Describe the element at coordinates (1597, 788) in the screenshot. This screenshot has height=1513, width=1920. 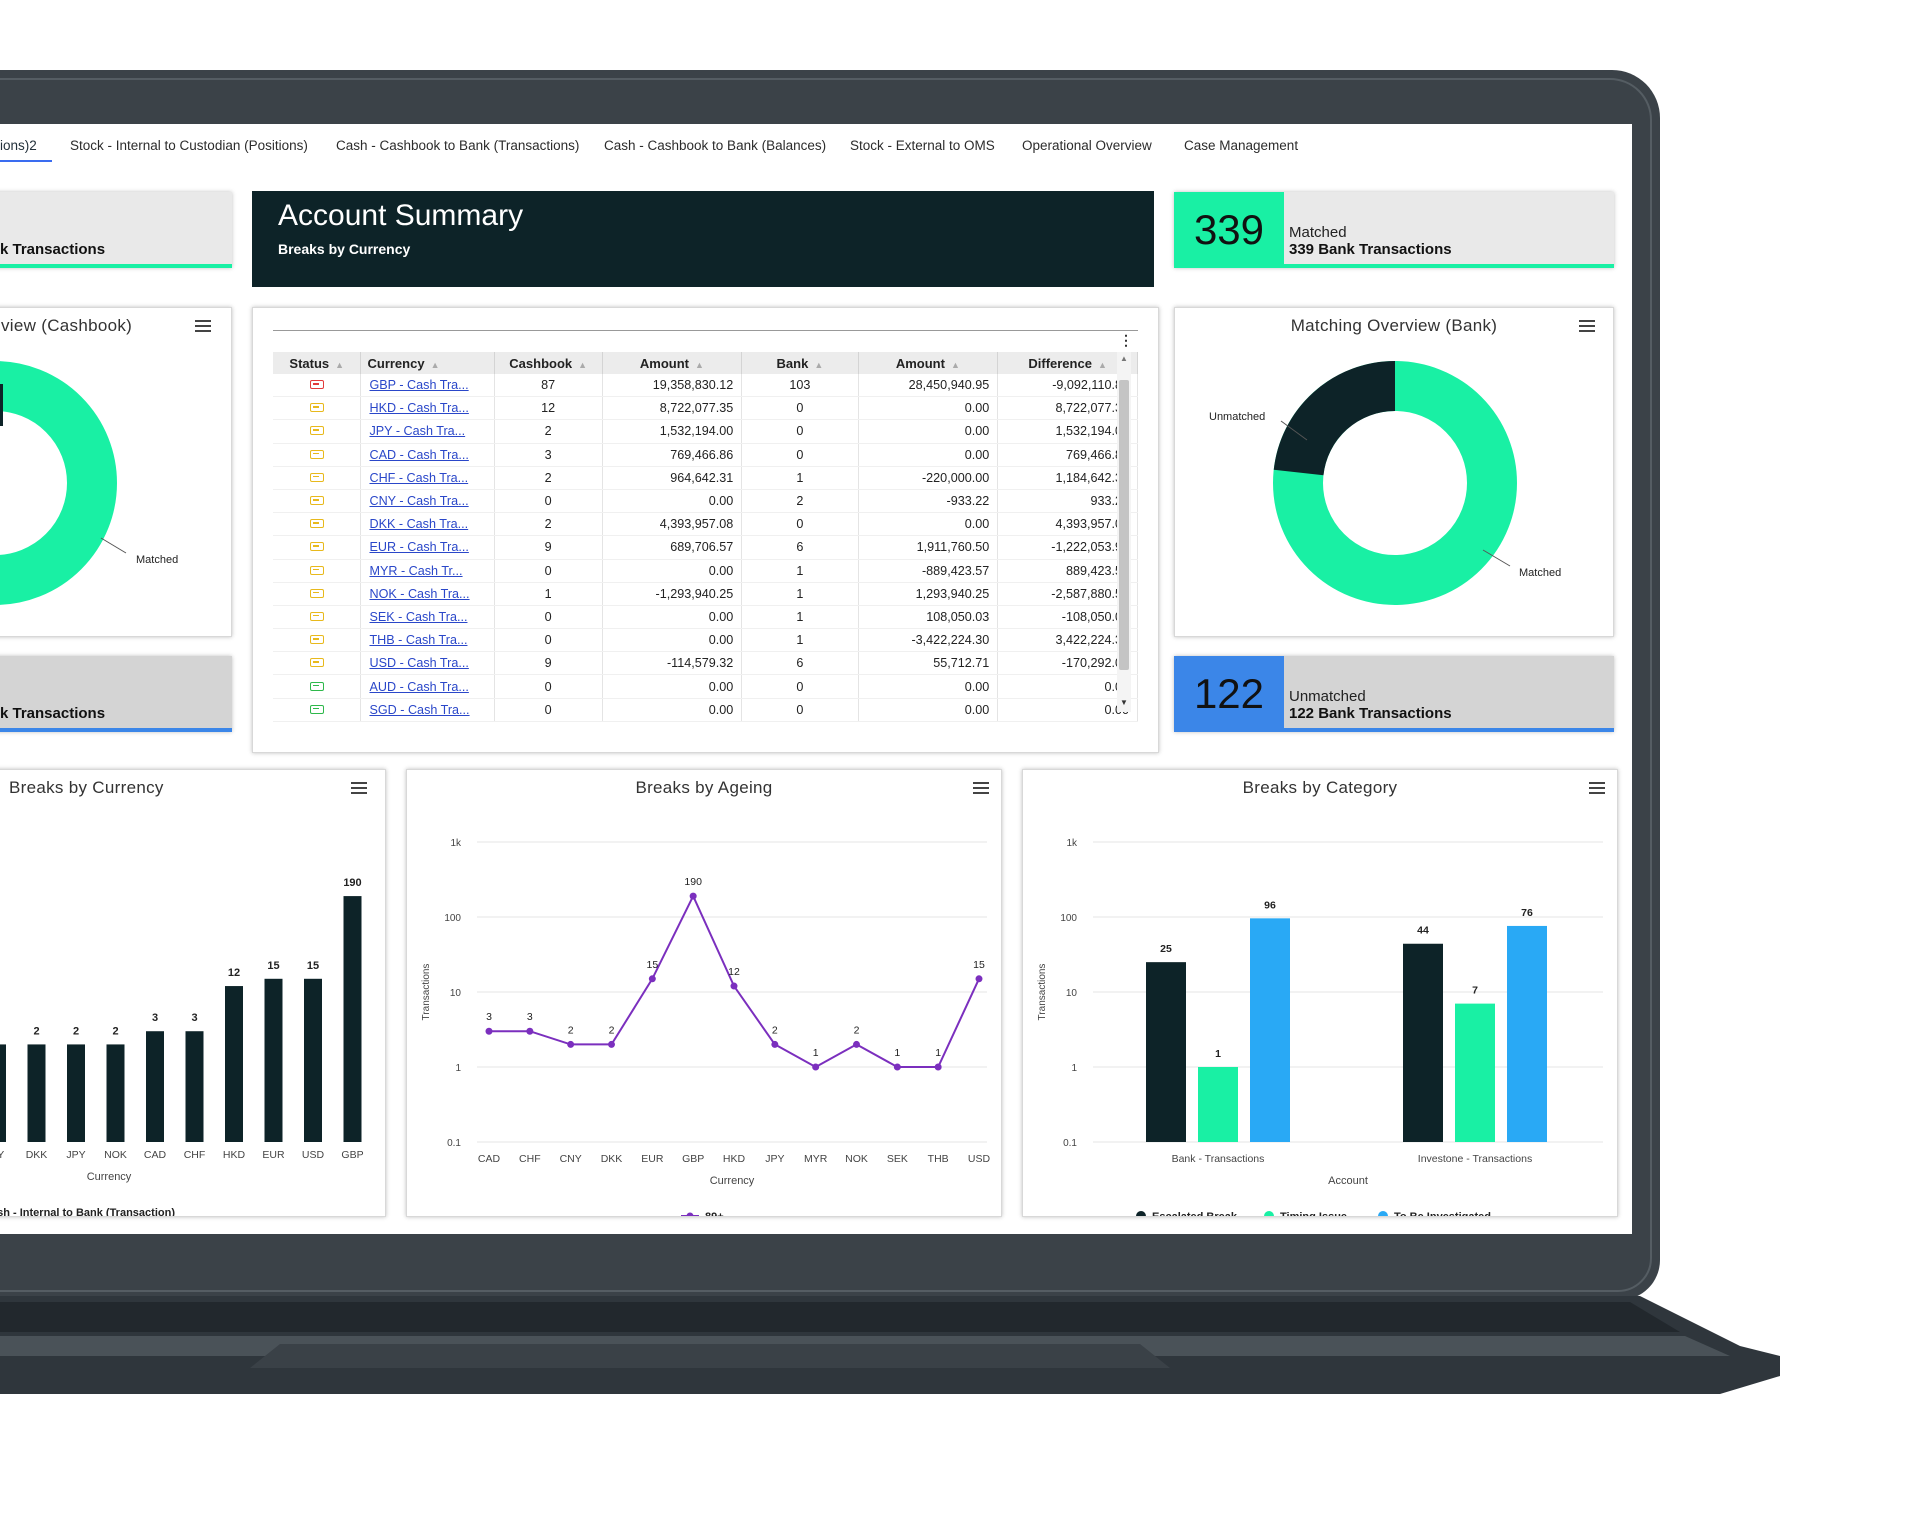
I see `breaks-by-category-menu-icon` at that location.